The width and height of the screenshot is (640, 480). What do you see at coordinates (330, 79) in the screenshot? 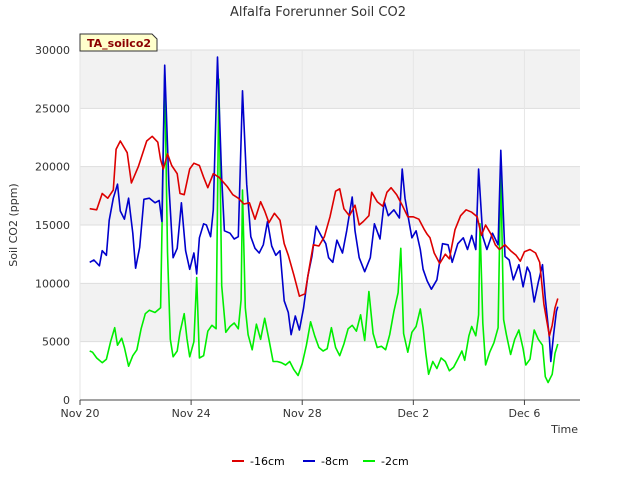
I see `band` at bounding box center [330, 79].